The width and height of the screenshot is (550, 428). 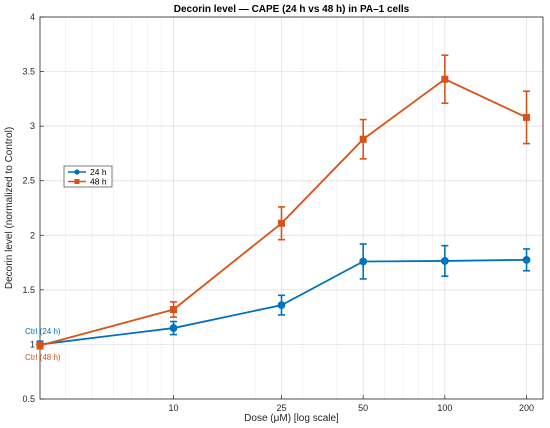 What do you see at coordinates (87, 172) in the screenshot?
I see `legend-item: 24 h` at bounding box center [87, 172].